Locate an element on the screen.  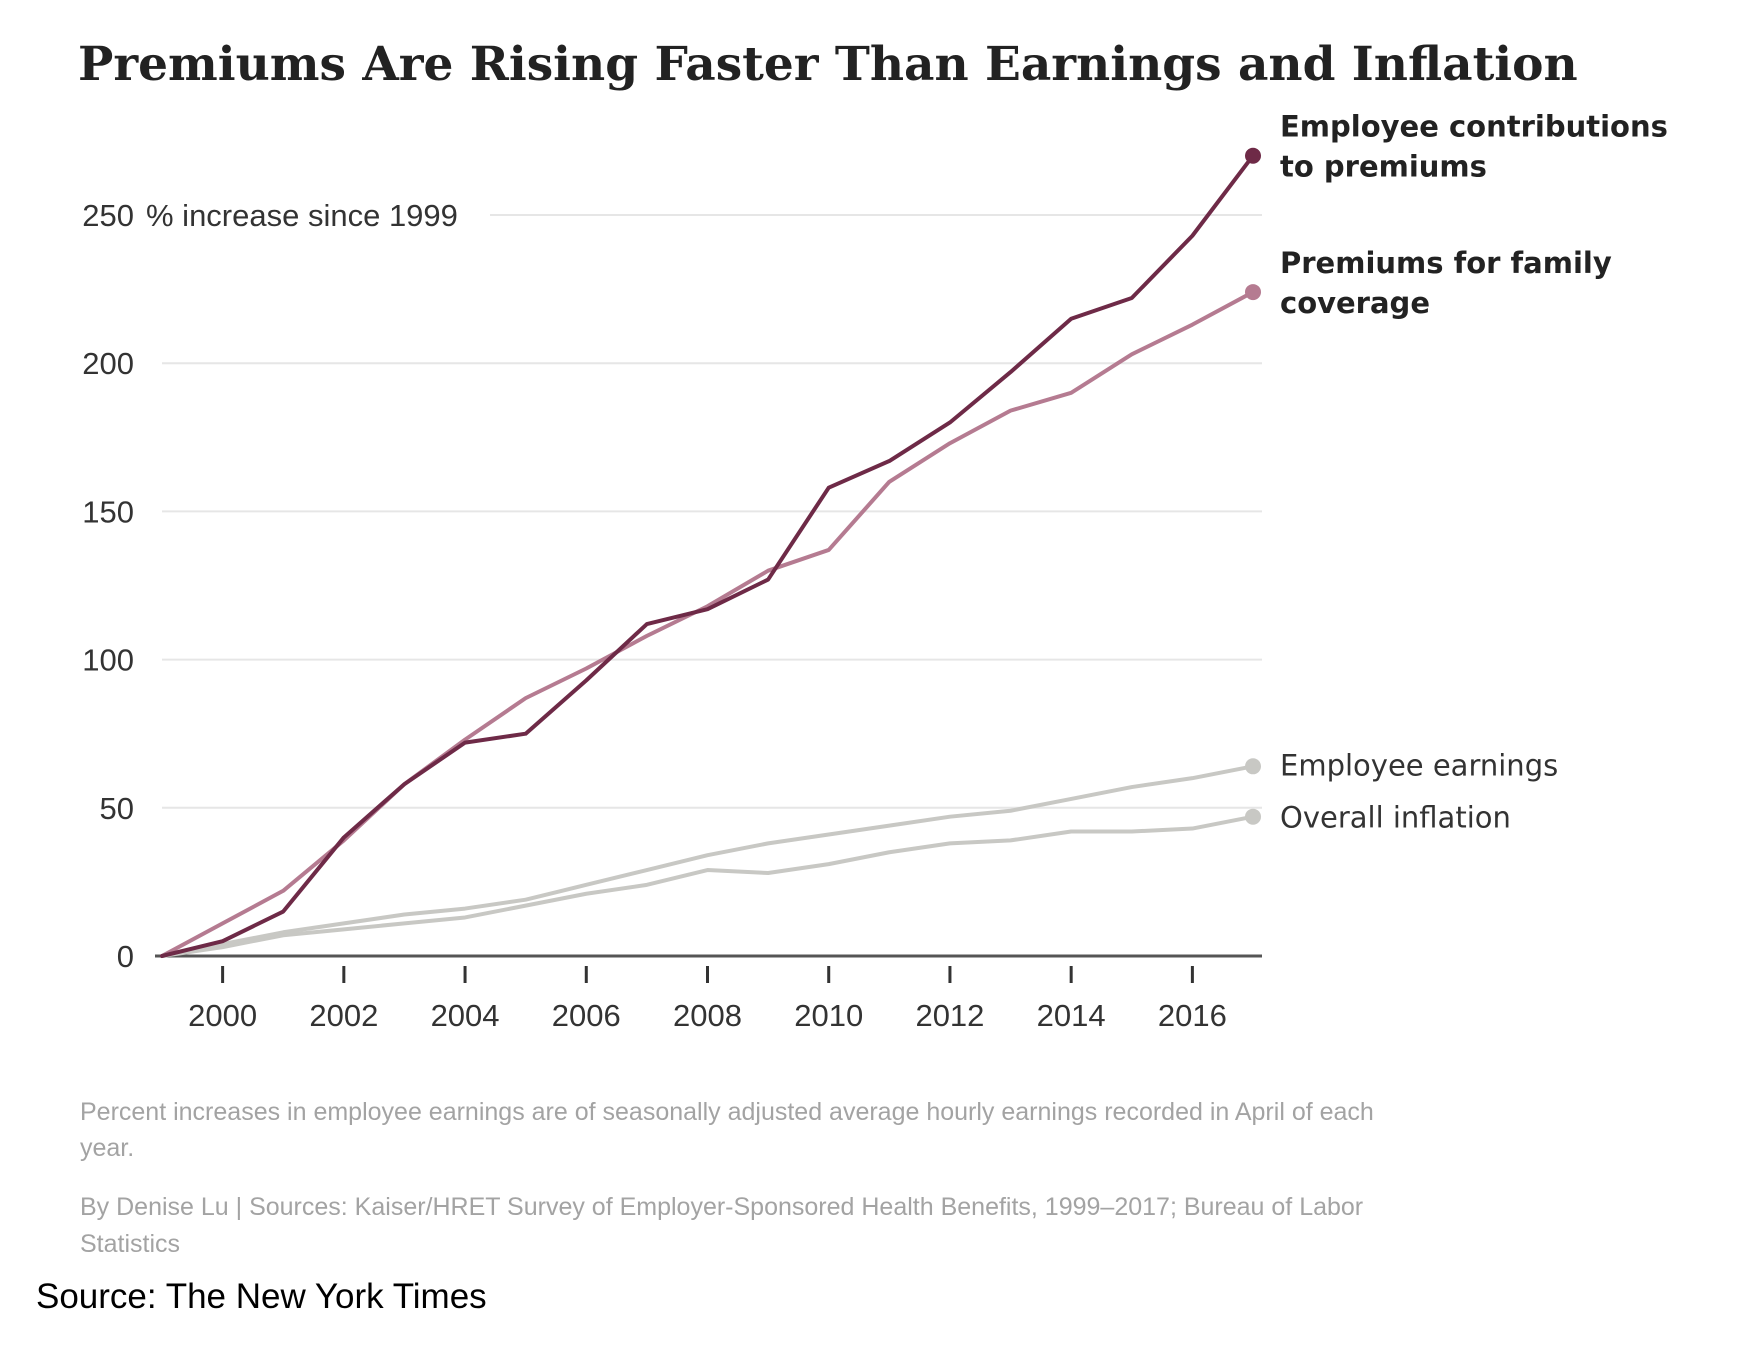
source-note: Source: The New York Times is located at coordinates (261, 1296).